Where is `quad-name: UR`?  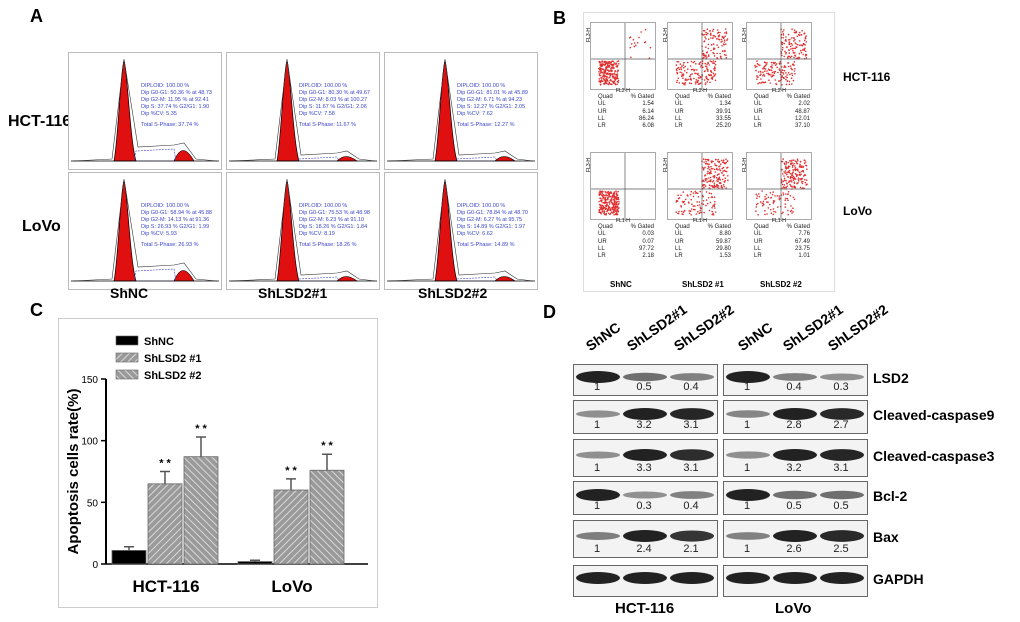 quad-name: UR is located at coordinates (602, 111).